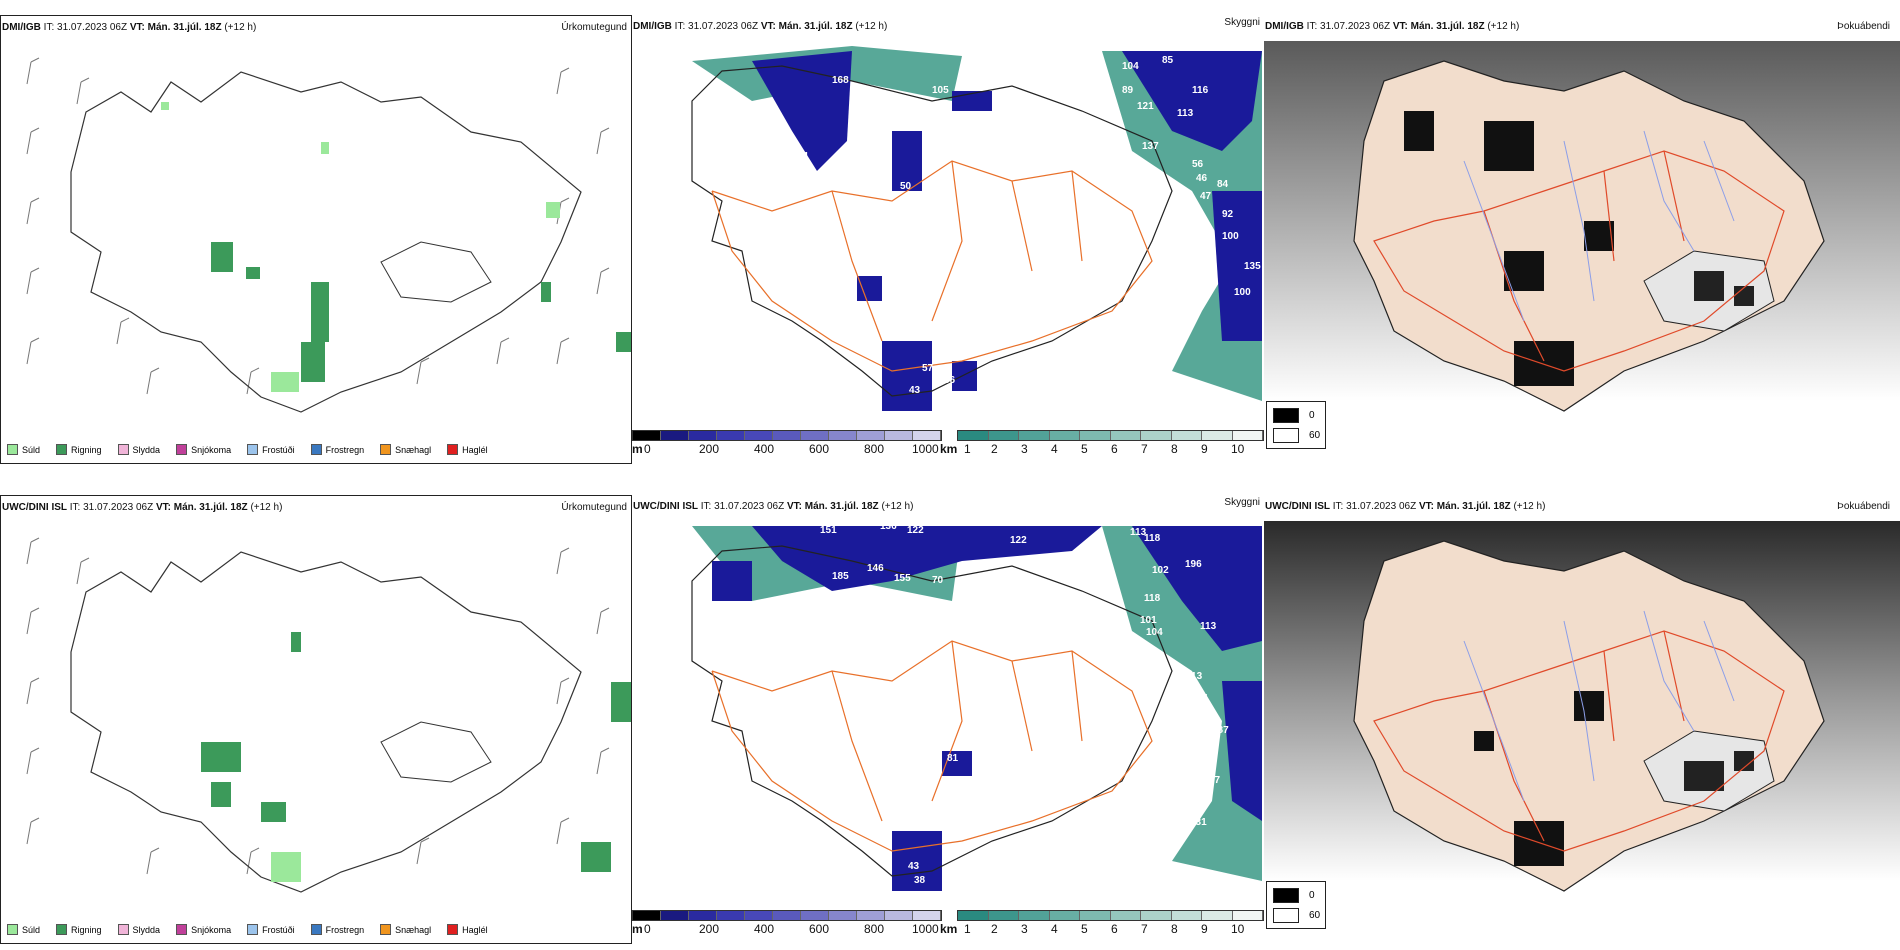 This screenshot has width=1900, height=950. What do you see at coordinates (1198, 164) in the screenshot?
I see `visibility-value-label: 56` at bounding box center [1198, 164].